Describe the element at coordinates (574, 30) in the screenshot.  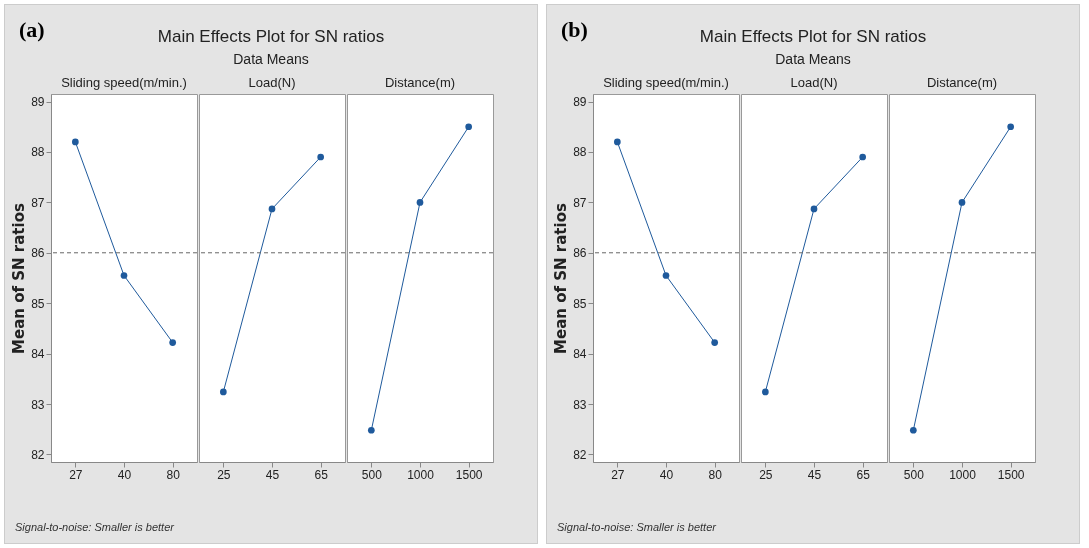
I see `text: (b)` at that location.